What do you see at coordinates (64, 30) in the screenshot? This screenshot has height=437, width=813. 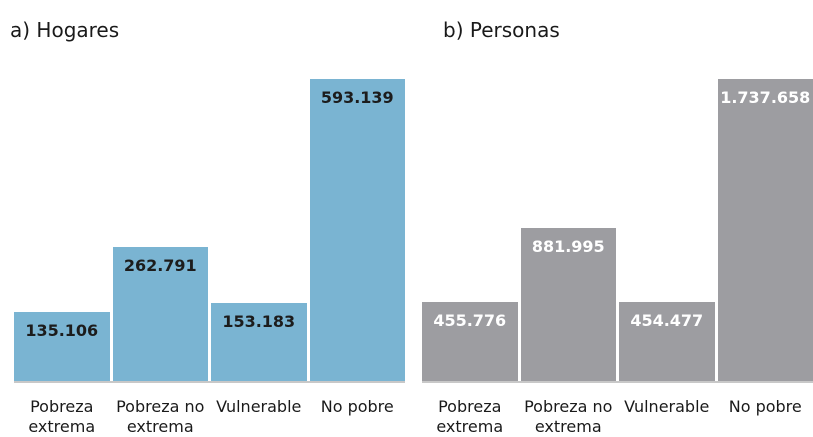 I see `chart-title: a) Hogares` at bounding box center [64, 30].